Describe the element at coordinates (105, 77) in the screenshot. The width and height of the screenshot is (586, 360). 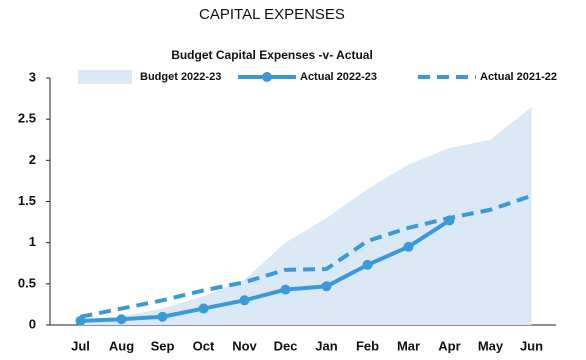
I see `legend-swatch` at that location.